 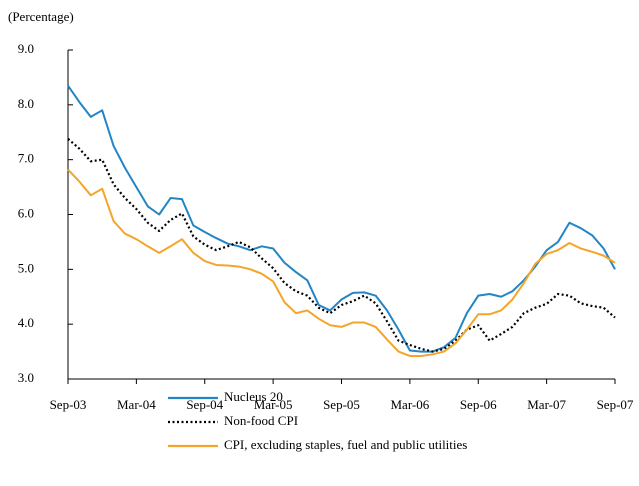 What do you see at coordinates (341, 404) in the screenshot?
I see `x-tick-label: Sep-05` at bounding box center [341, 404].